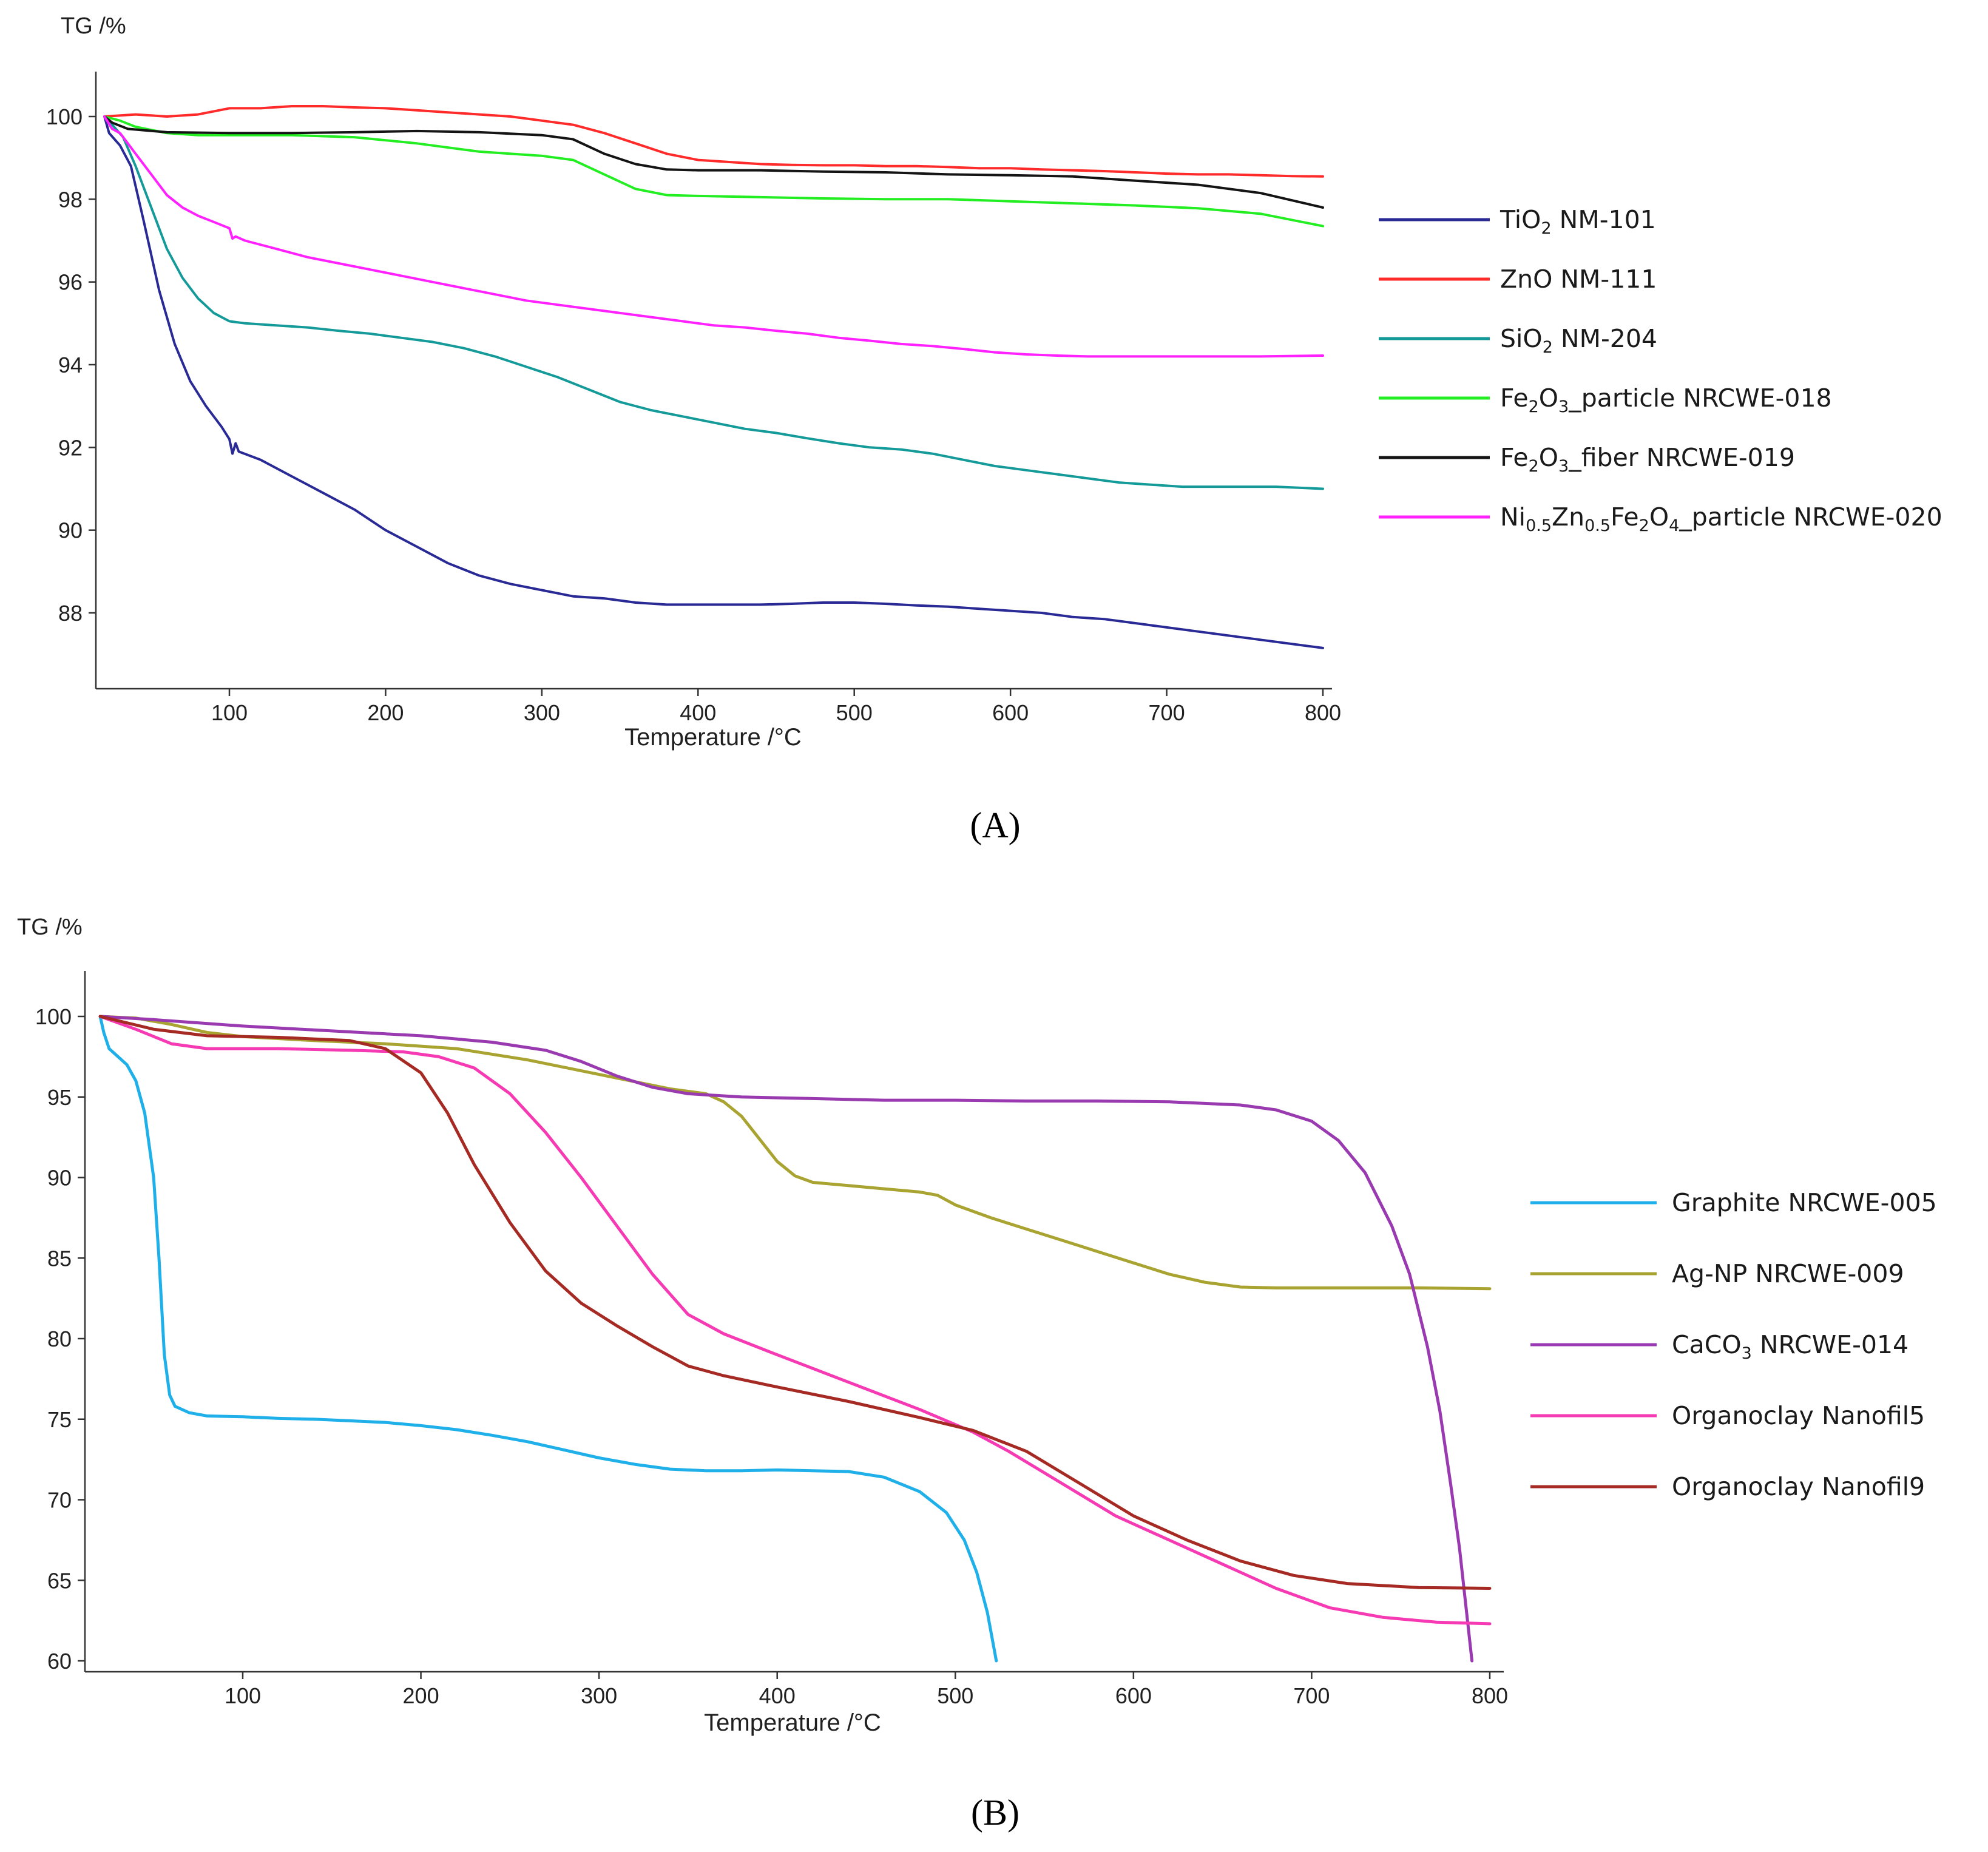  I want to click on panel-b-x-tick-label: 600, so click(1133, 1695).